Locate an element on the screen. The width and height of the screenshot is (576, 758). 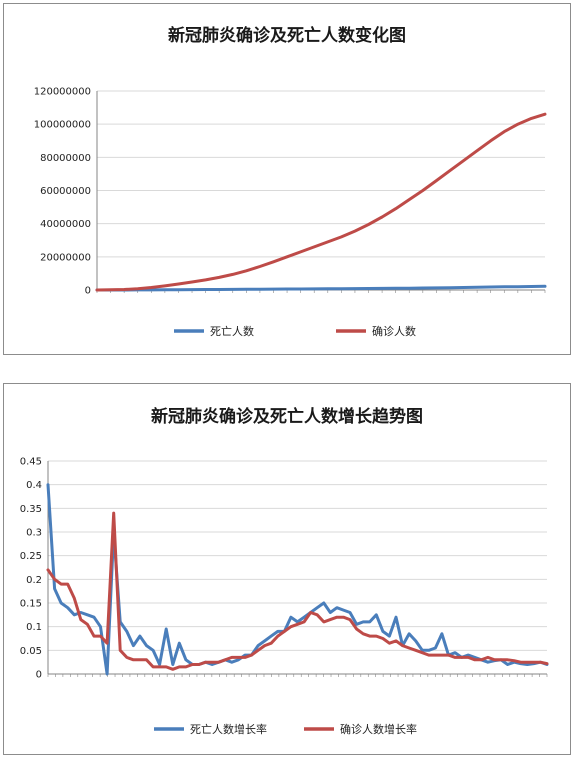
legend-label: 死亡人数增长率 is located at coordinates (228, 729).